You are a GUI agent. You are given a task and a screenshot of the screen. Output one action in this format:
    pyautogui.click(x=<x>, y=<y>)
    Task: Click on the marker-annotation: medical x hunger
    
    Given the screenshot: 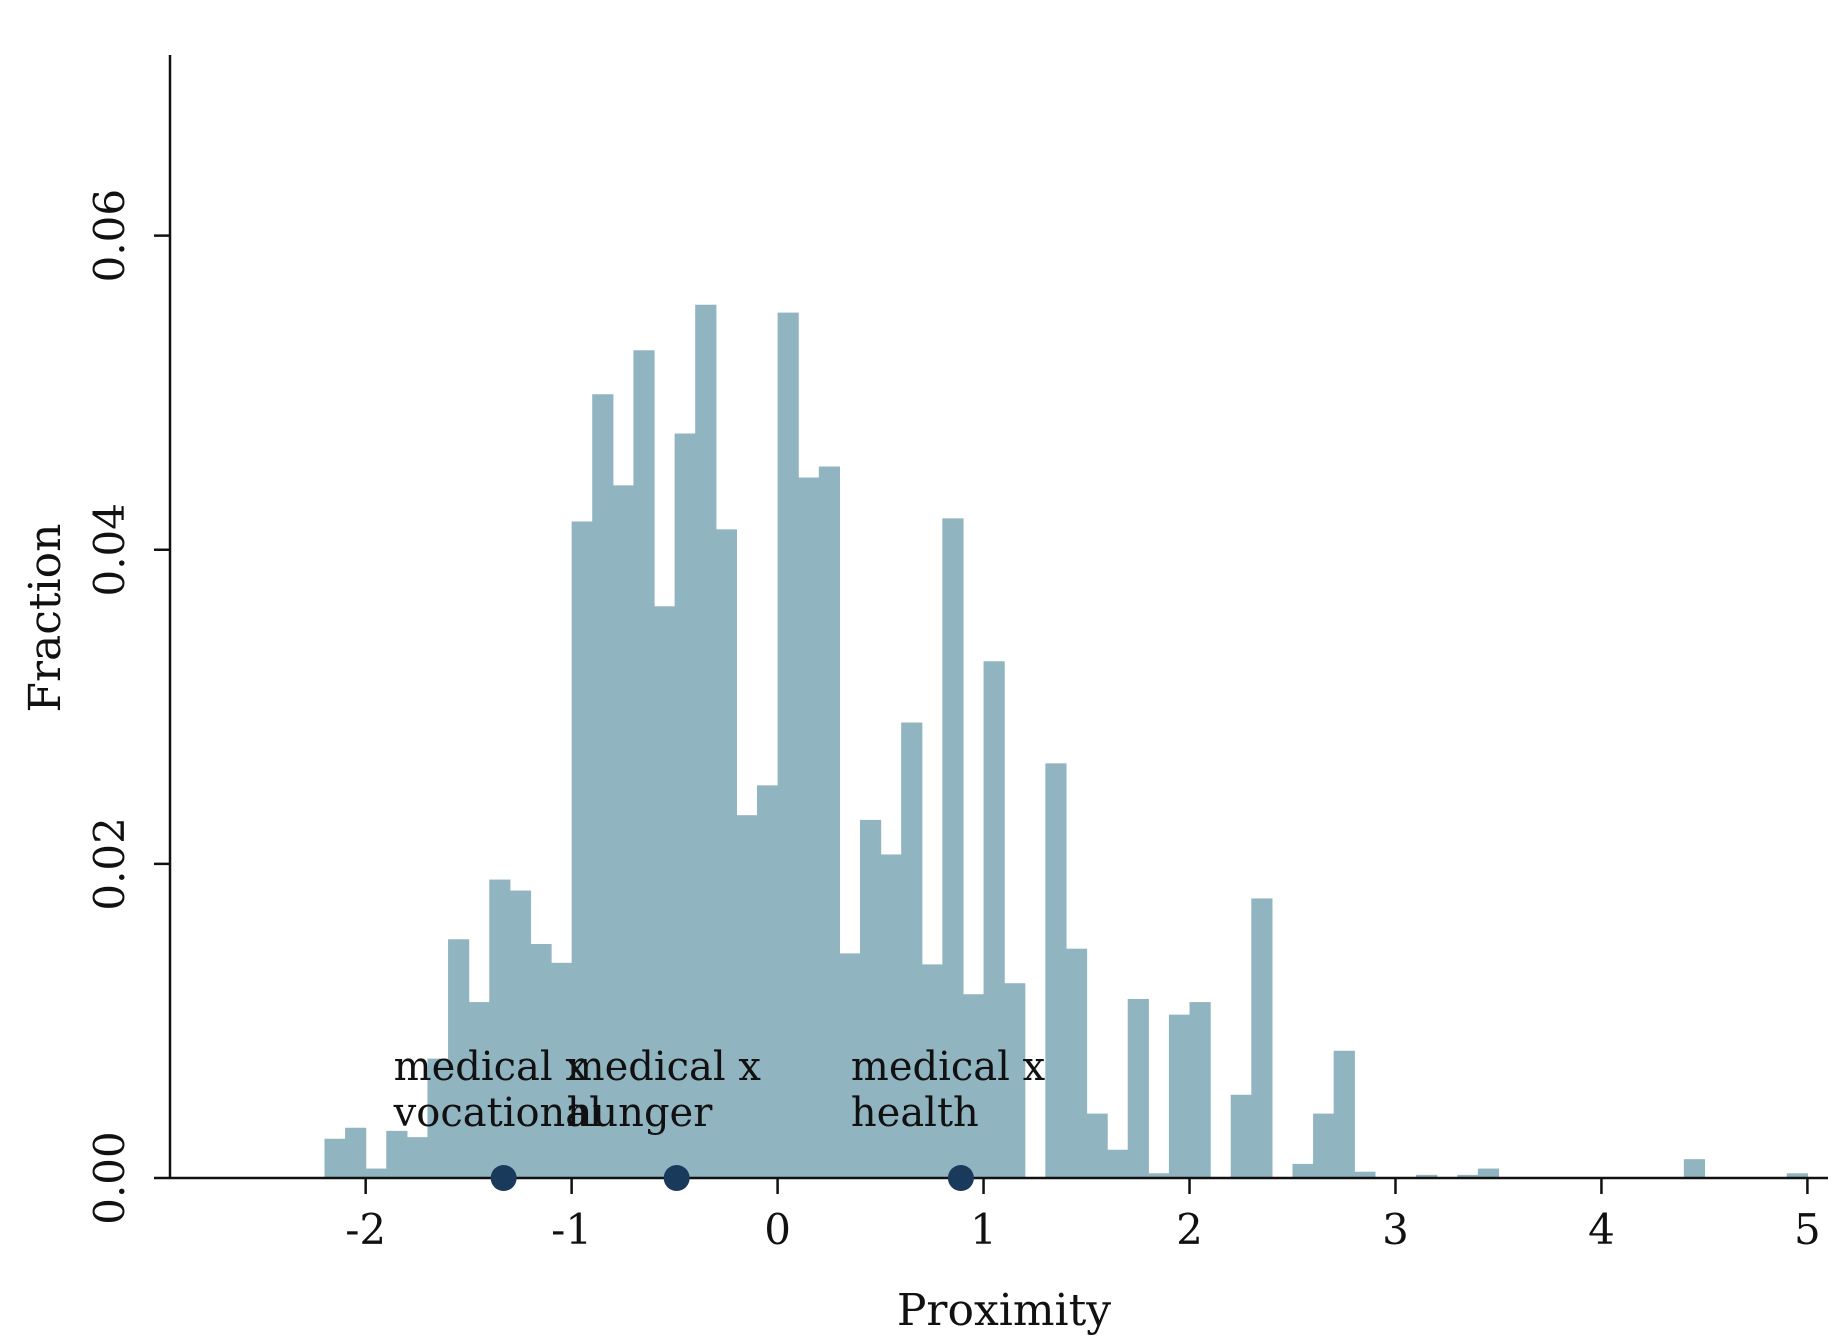 What is the action you would take?
    pyautogui.click(x=664, y=1090)
    